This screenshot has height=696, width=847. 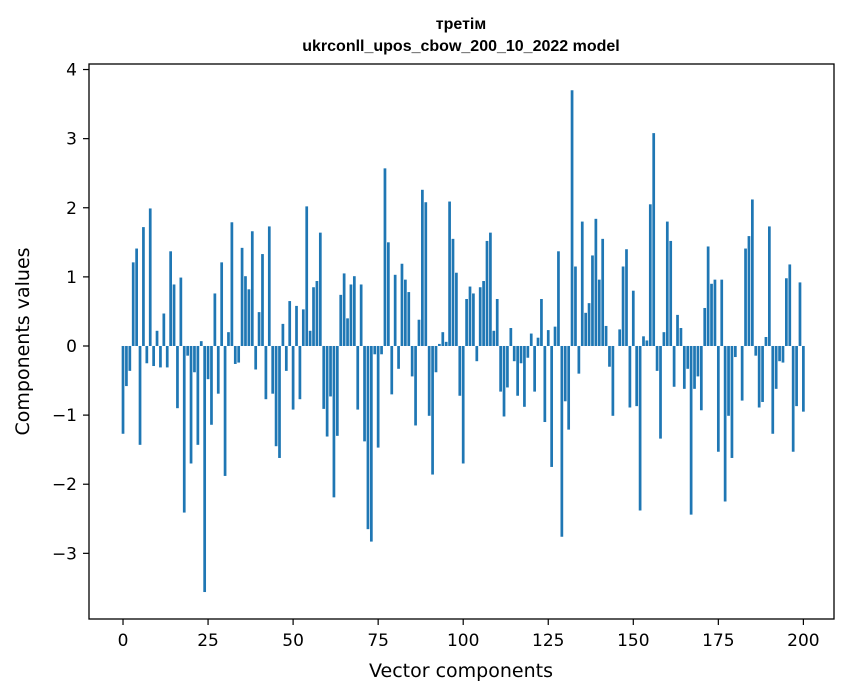 What do you see at coordinates (71, 278) in the screenshot?
I see `y-tick-label: 1` at bounding box center [71, 278].